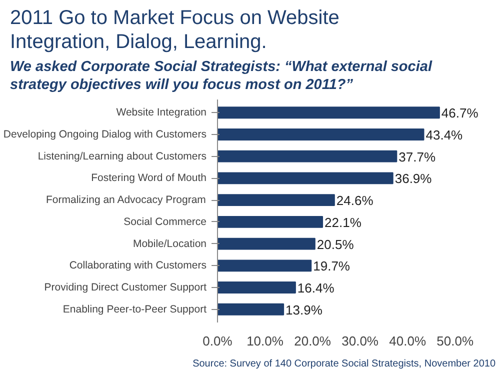 The width and height of the screenshot is (500, 373). I want to click on y-tick-label: Social Commerce, so click(165, 222).